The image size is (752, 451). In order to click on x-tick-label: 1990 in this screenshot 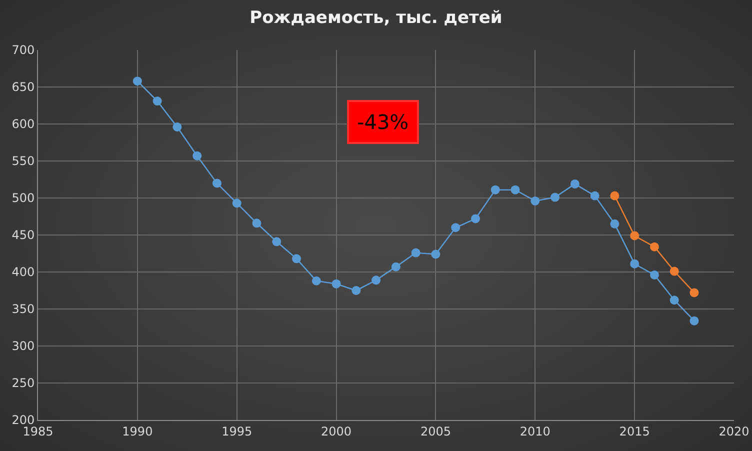, I will do `click(137, 431)`.